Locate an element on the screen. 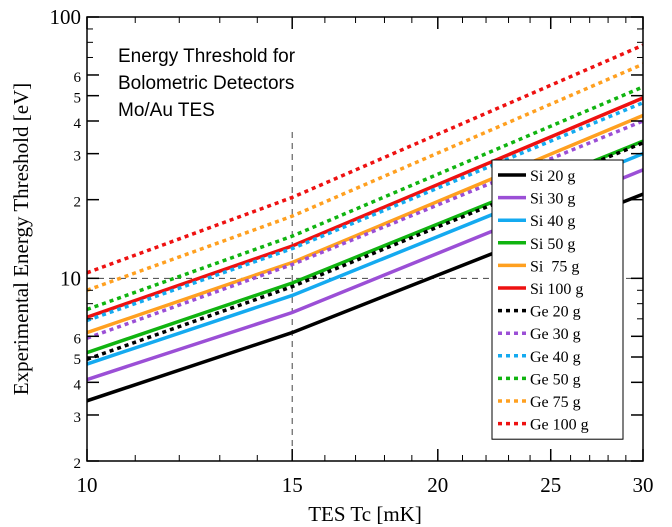 The height and width of the screenshot is (527, 672). x-tick-label: 10 is located at coordinates (87, 485).